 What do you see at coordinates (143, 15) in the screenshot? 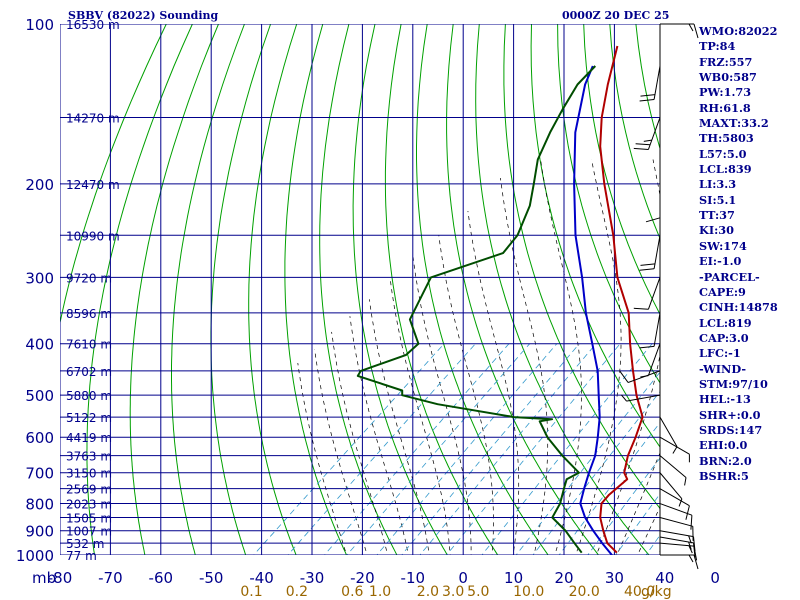
I see `chart-title: SBBV (82022) Sounding` at bounding box center [143, 15].